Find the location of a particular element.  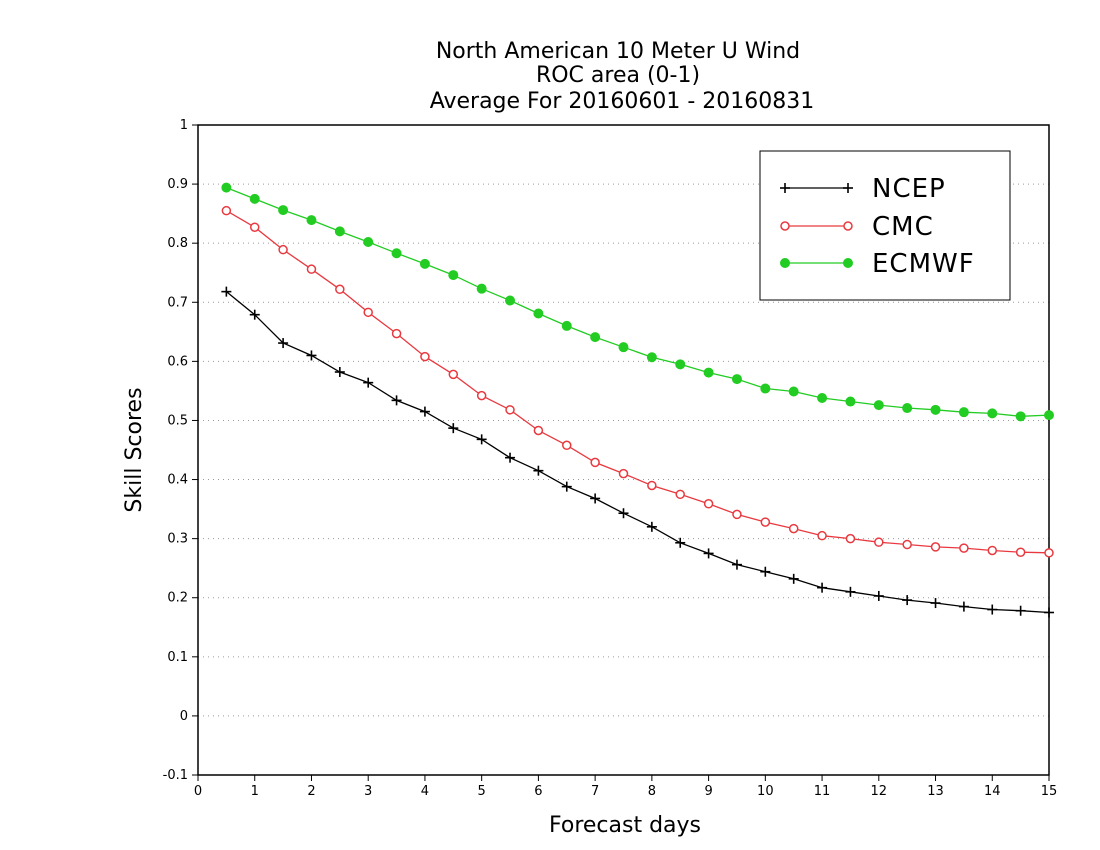

title-line-2: ROC area (0-1) is located at coordinates (618, 75).